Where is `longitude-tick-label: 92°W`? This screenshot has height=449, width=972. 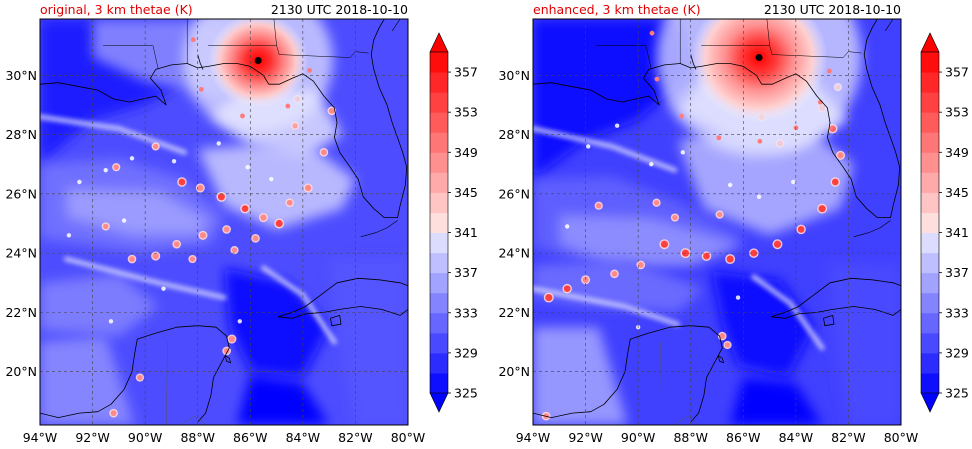 longitude-tick-label: 92°W is located at coordinates (585, 437).